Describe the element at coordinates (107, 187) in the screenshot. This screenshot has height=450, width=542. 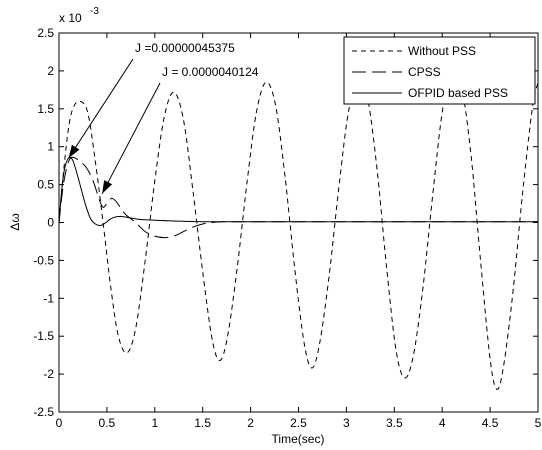
I see `annotation-j-cpss-arrowhead` at that location.